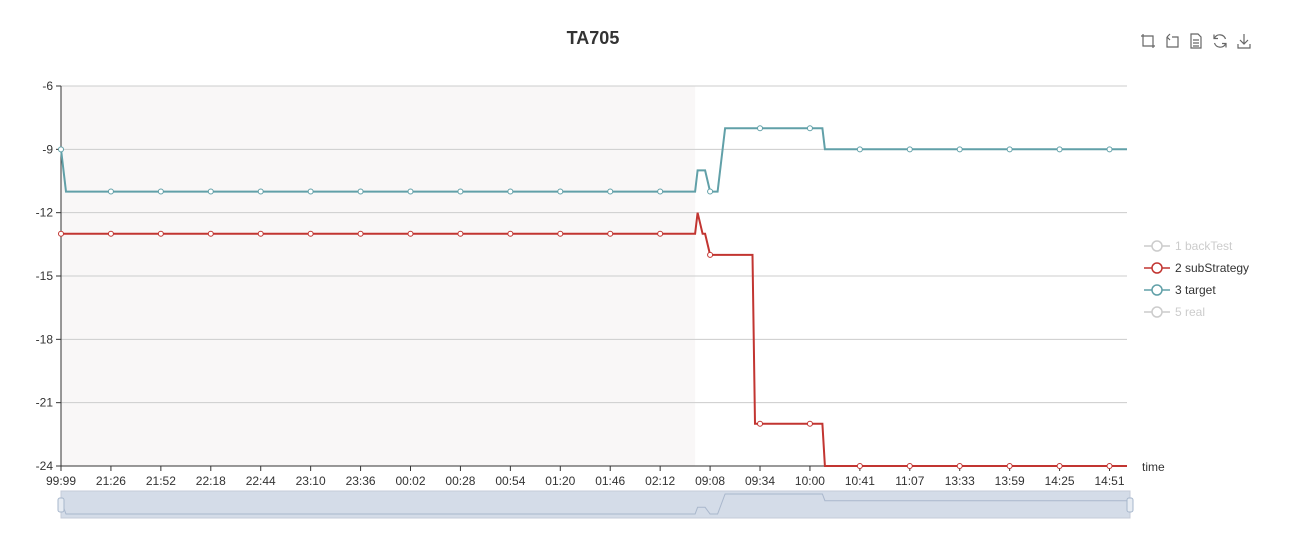  What do you see at coordinates (810, 481) in the screenshot?
I see `x-tick-label: 10:00` at bounding box center [810, 481].